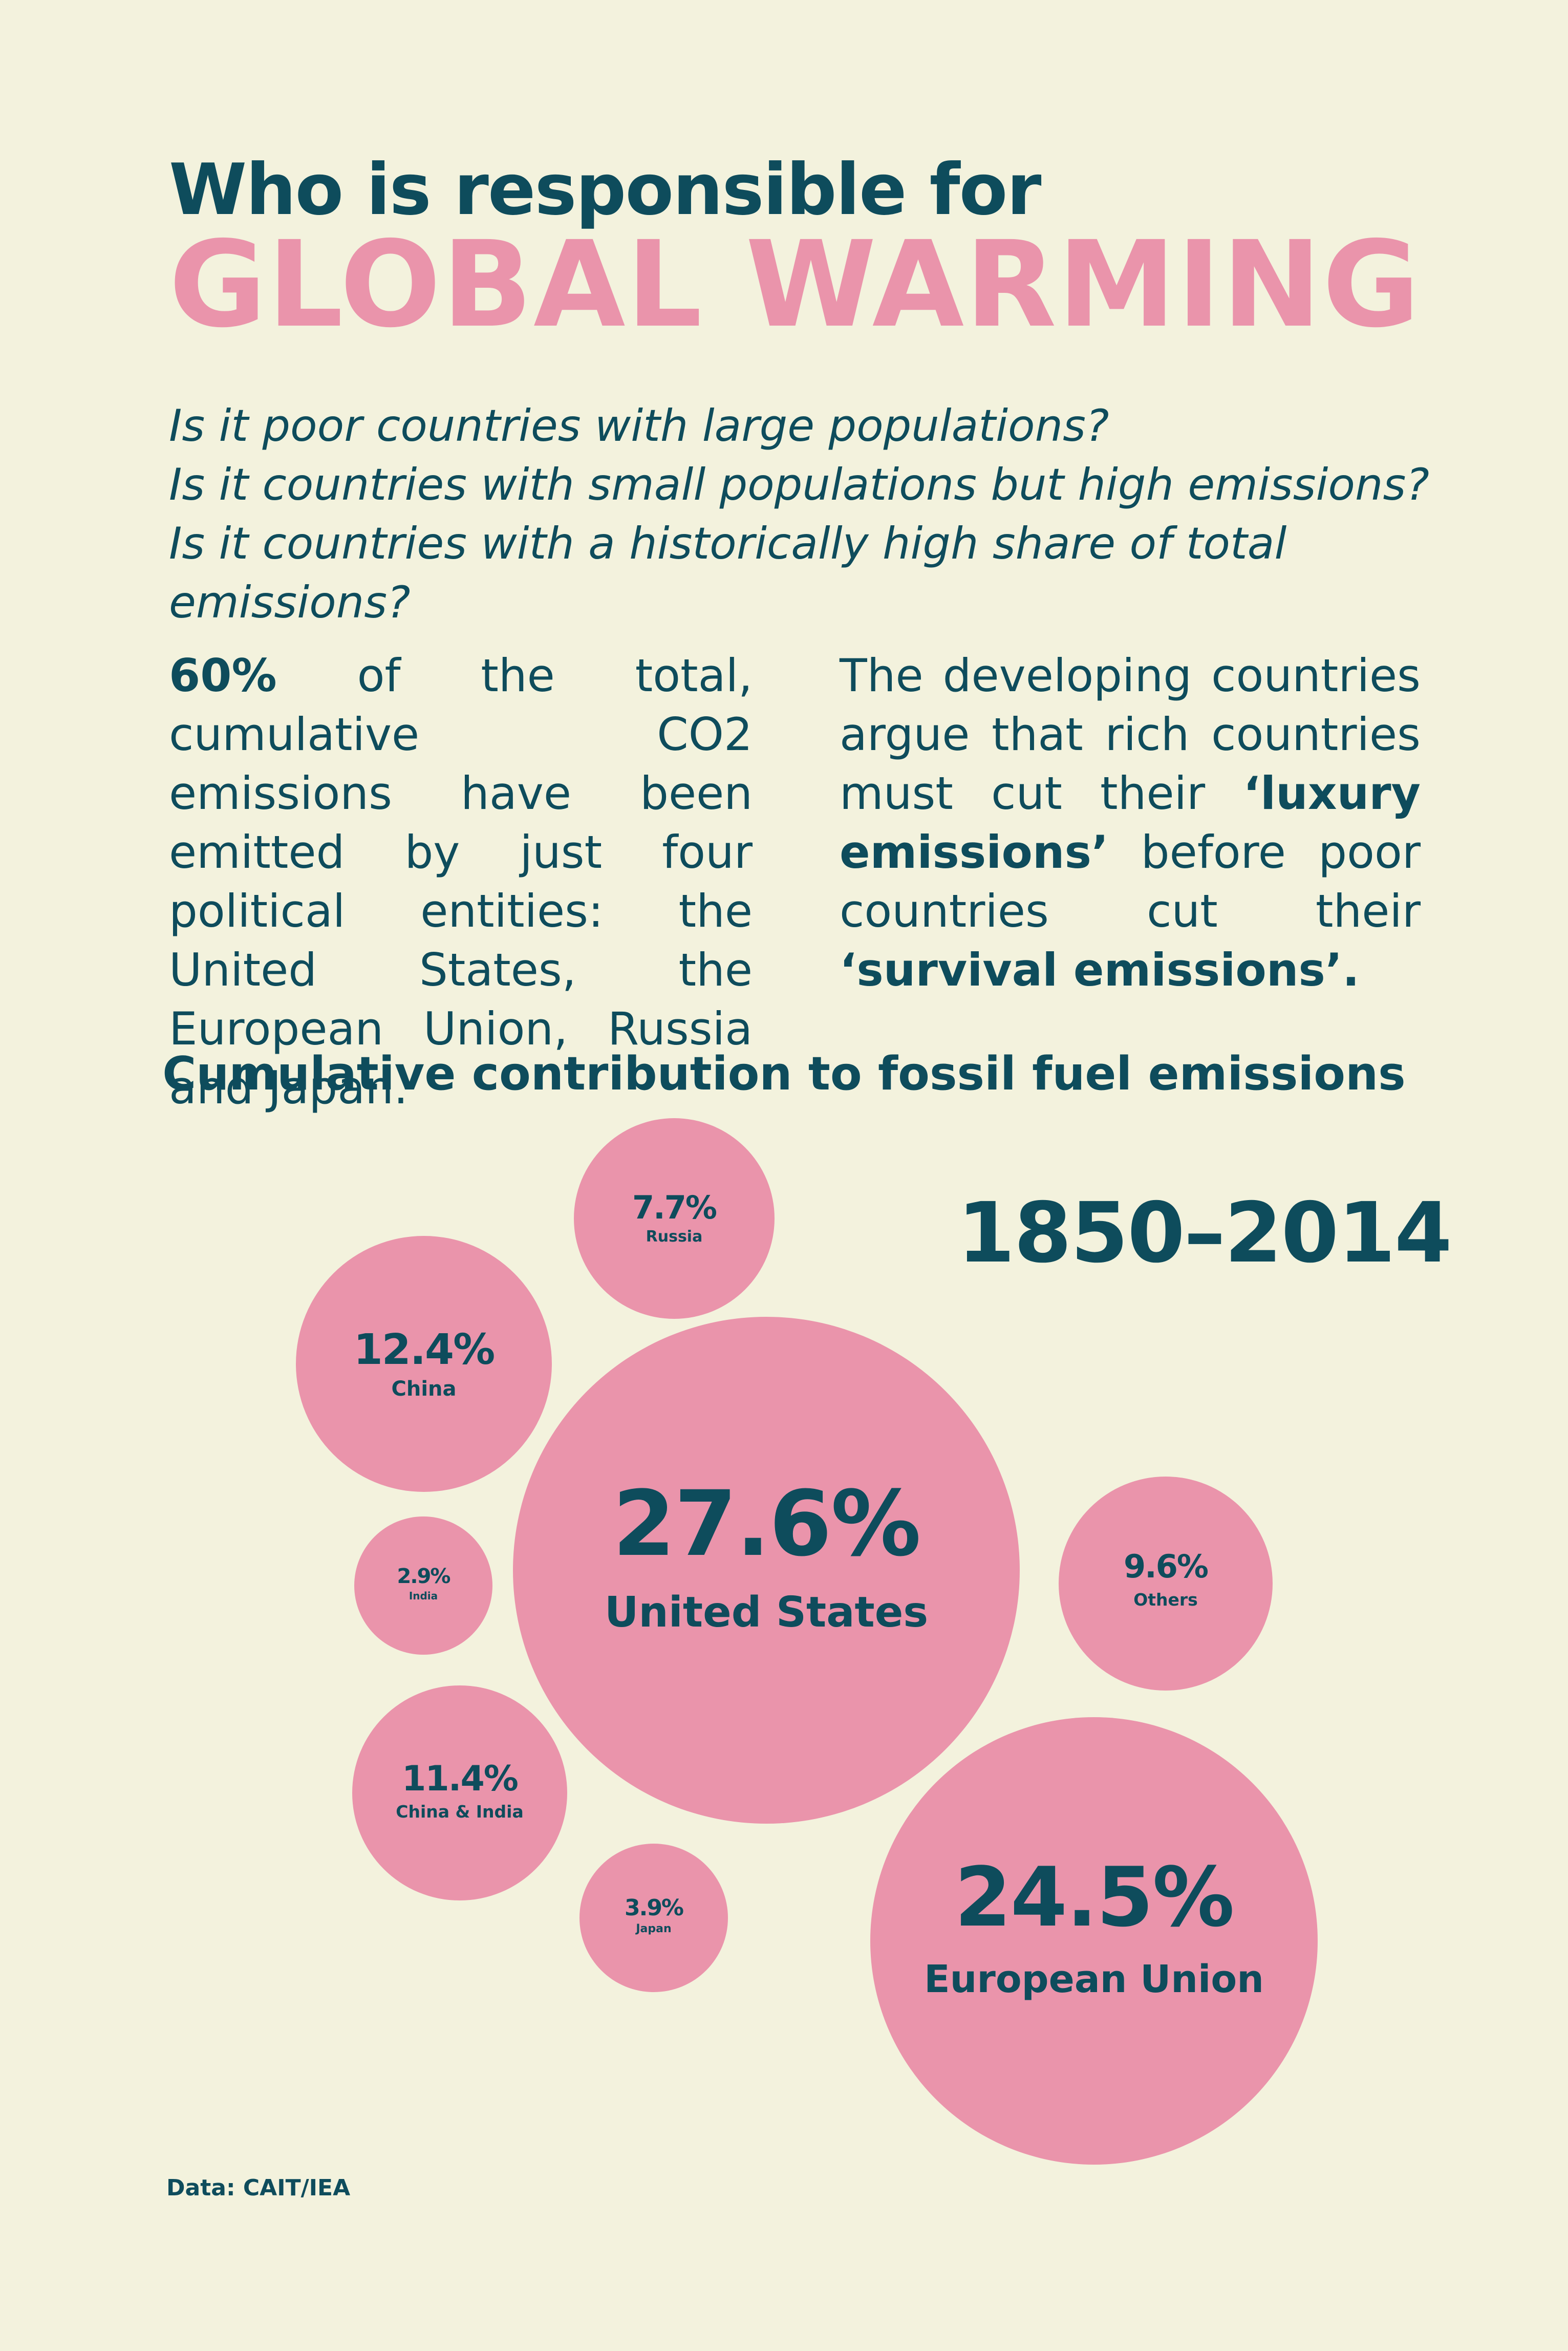 This screenshot has height=2351, width=1568. I want to click on bubble-circle-china-india, so click(459, 1792).